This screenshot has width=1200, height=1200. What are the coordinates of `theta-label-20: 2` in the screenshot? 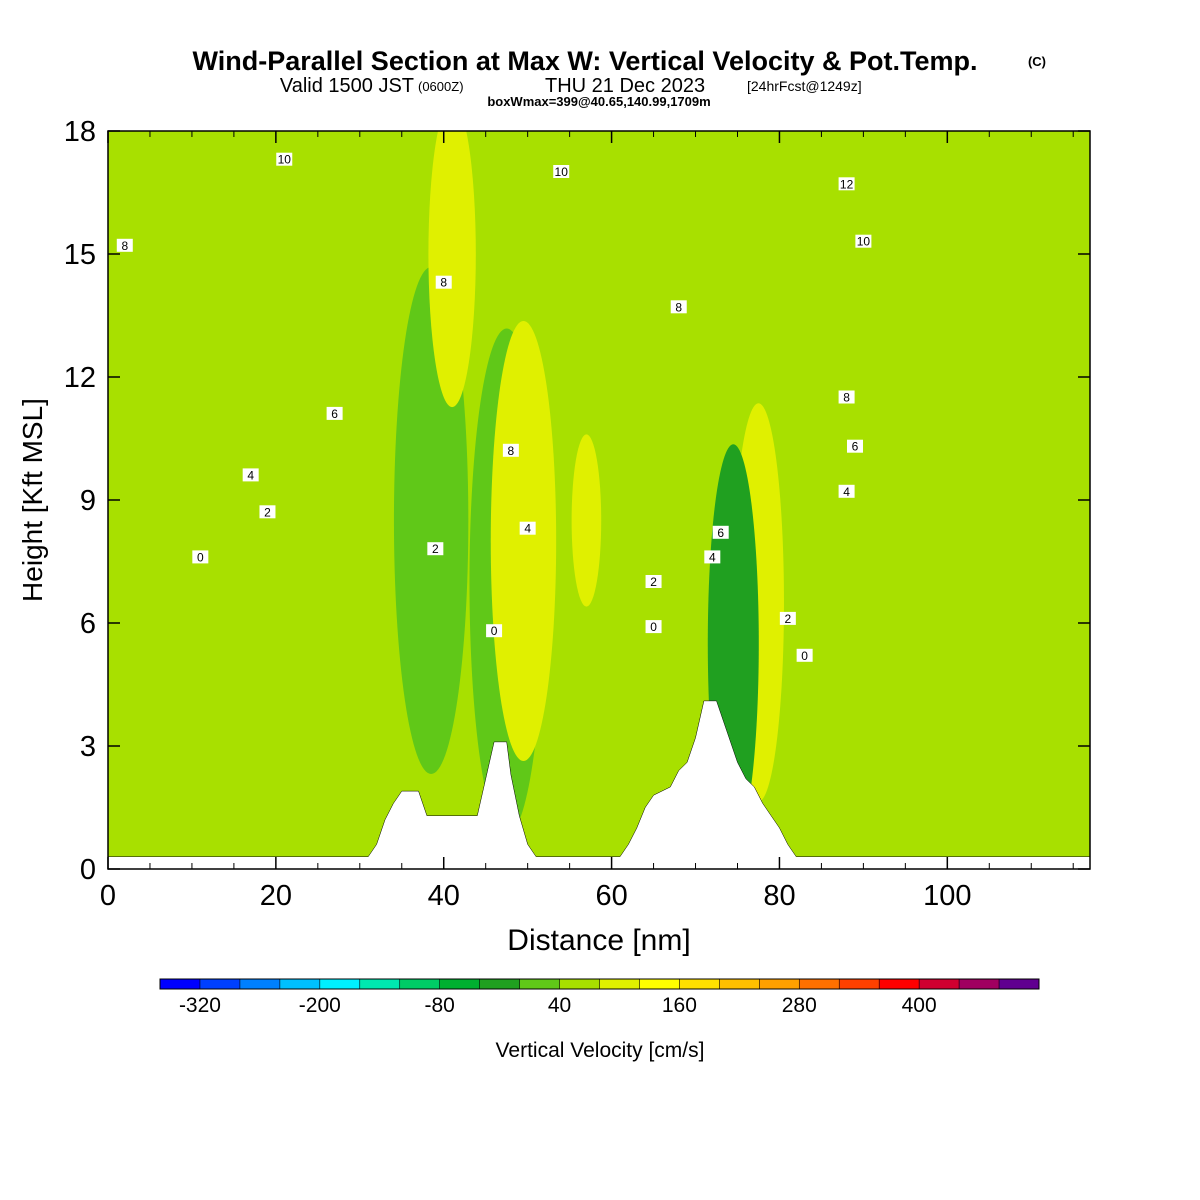 It's located at (787, 618).